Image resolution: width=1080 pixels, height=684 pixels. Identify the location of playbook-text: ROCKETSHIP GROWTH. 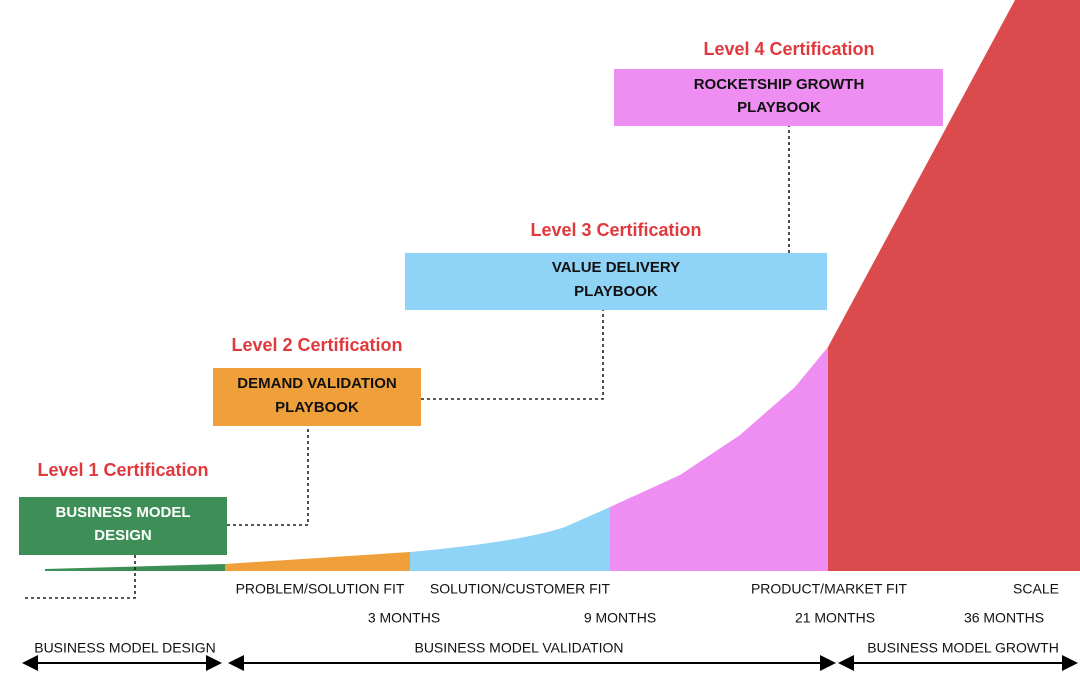
(779, 84).